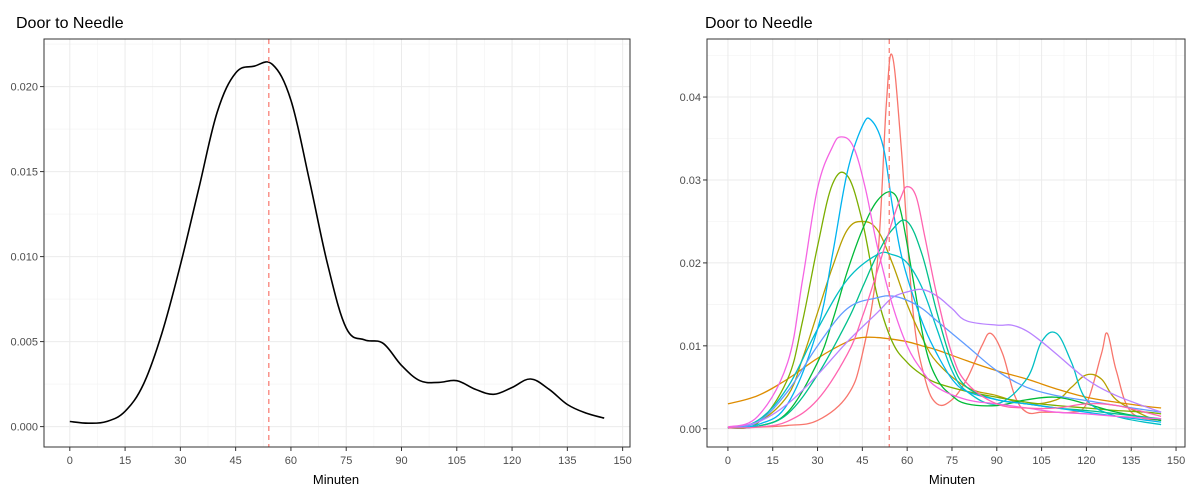  I want to click on right-y-tick-label: 0.03, so click(690, 181).